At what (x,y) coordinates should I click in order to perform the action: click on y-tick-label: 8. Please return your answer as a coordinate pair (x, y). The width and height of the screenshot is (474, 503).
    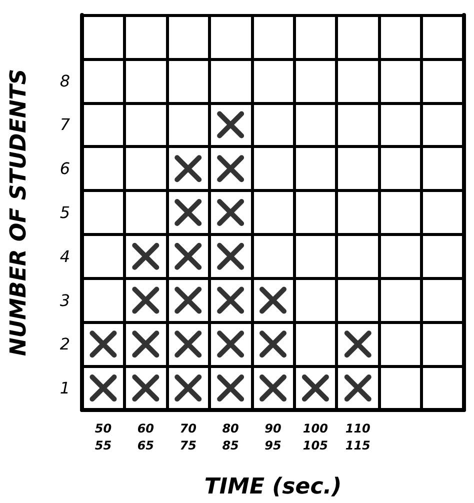
    Looking at the image, I should click on (65, 80).